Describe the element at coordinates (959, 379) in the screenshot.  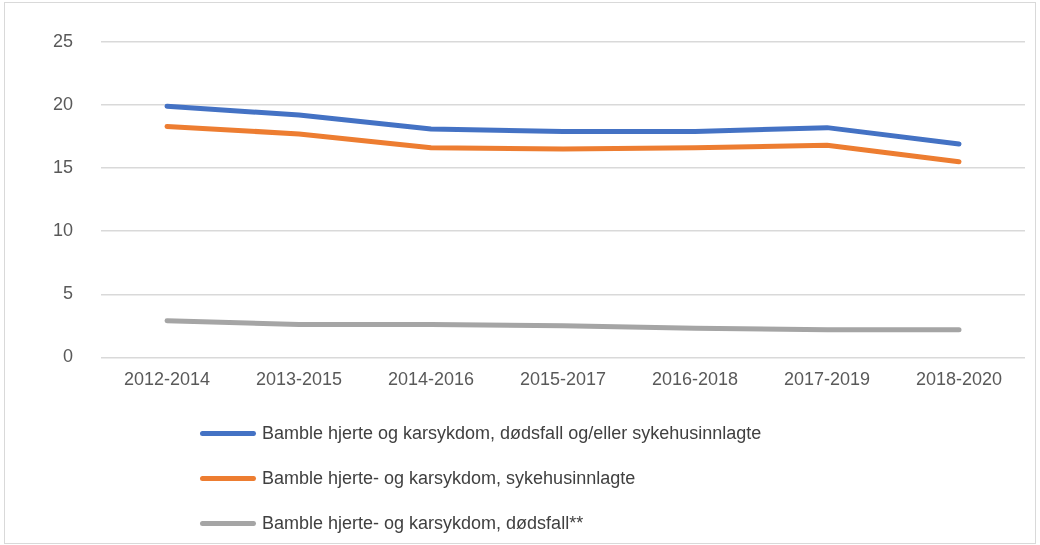
I see `x-tick-label: 2018-2020` at that location.